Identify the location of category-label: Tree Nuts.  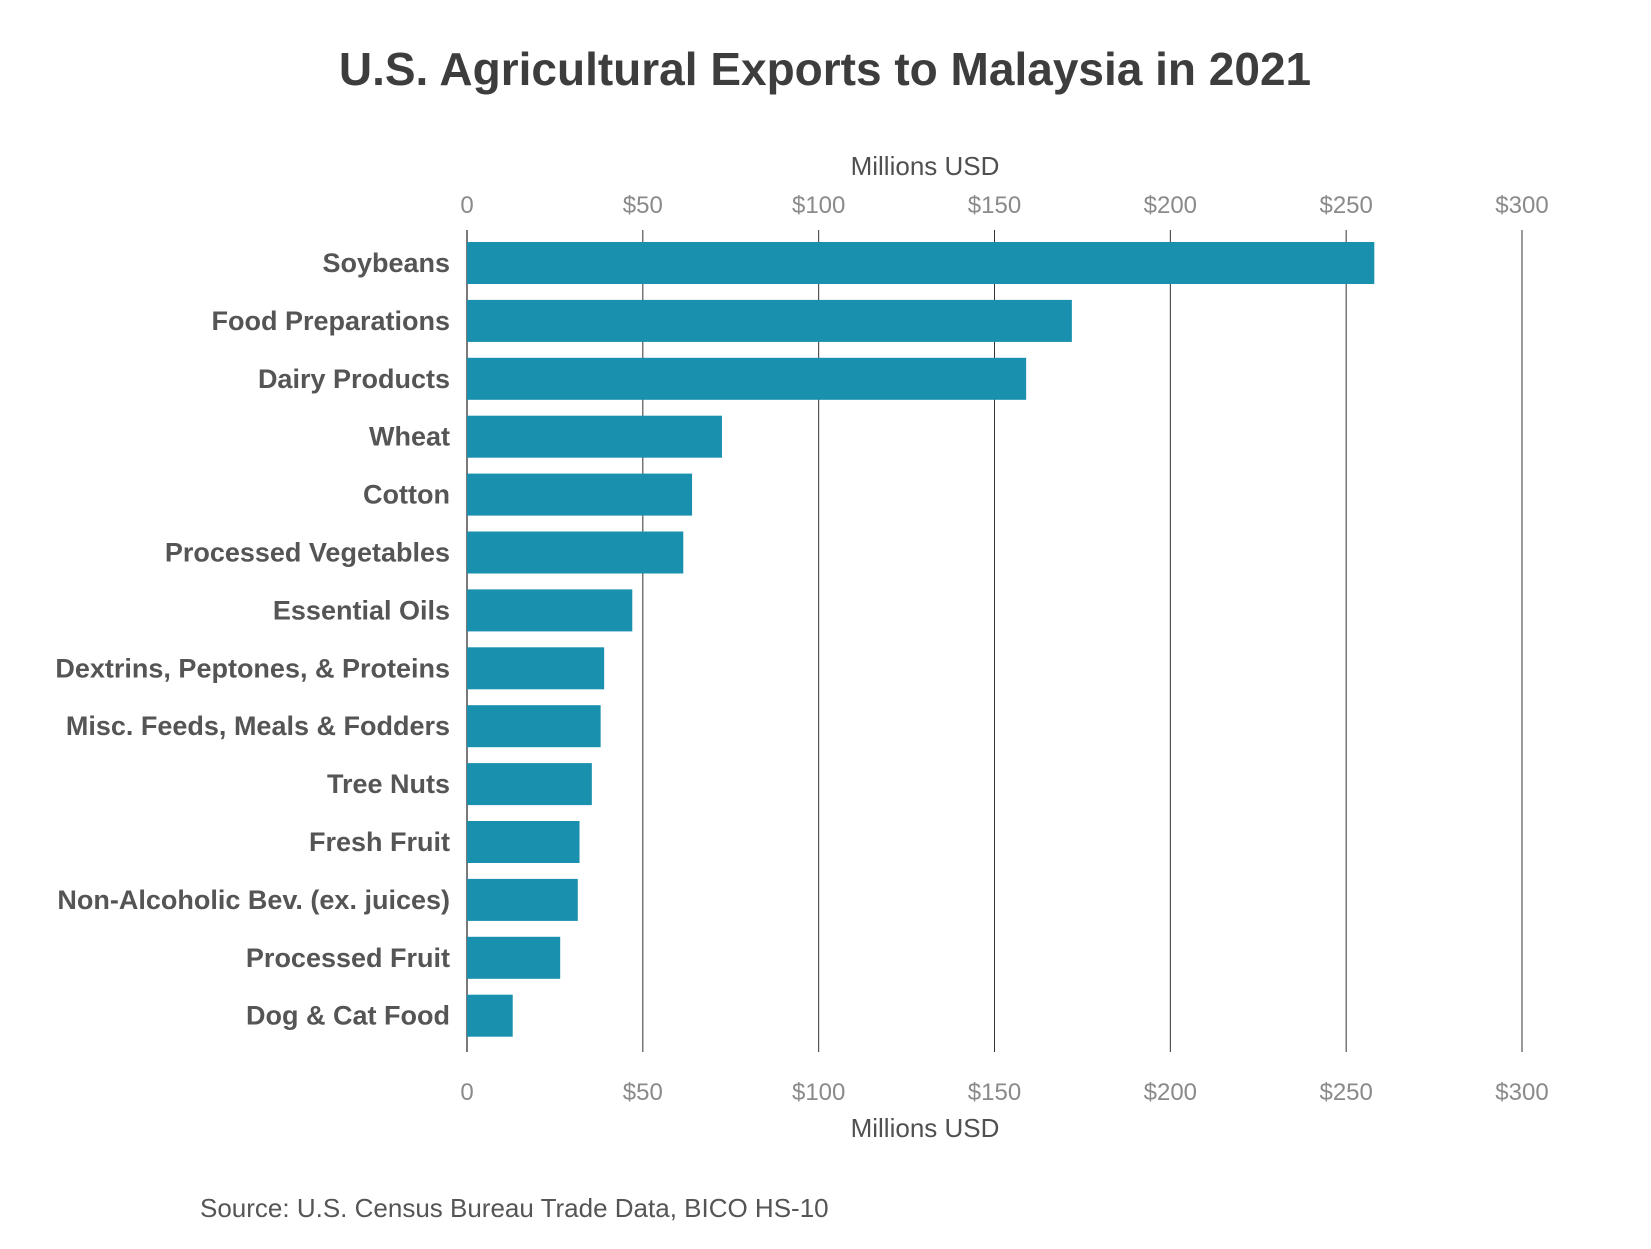
(388, 784).